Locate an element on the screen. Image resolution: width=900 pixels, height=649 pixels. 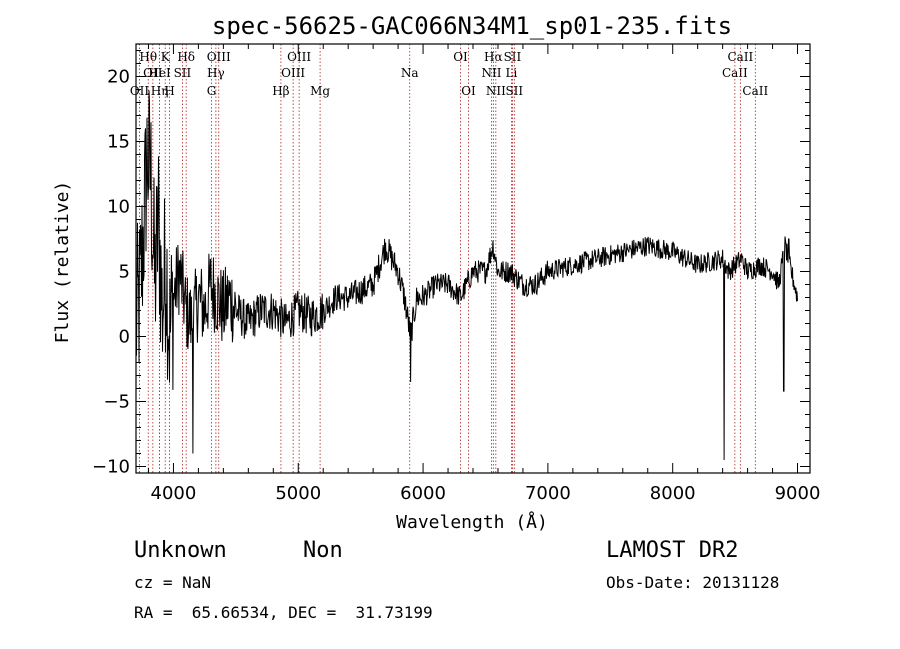
chart-title: spec-56625-GAC066N34M1_sp01-235.fits is located at coordinates (472, 26).